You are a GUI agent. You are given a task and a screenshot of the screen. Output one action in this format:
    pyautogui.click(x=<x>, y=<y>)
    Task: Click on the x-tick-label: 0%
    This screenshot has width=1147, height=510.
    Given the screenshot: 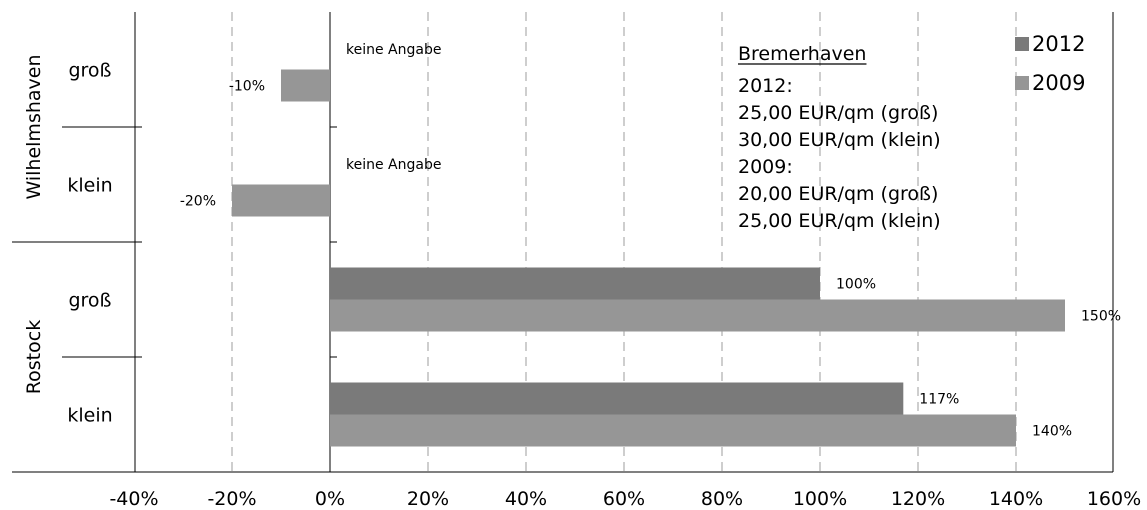 What is the action you would take?
    pyautogui.click(x=330, y=499)
    